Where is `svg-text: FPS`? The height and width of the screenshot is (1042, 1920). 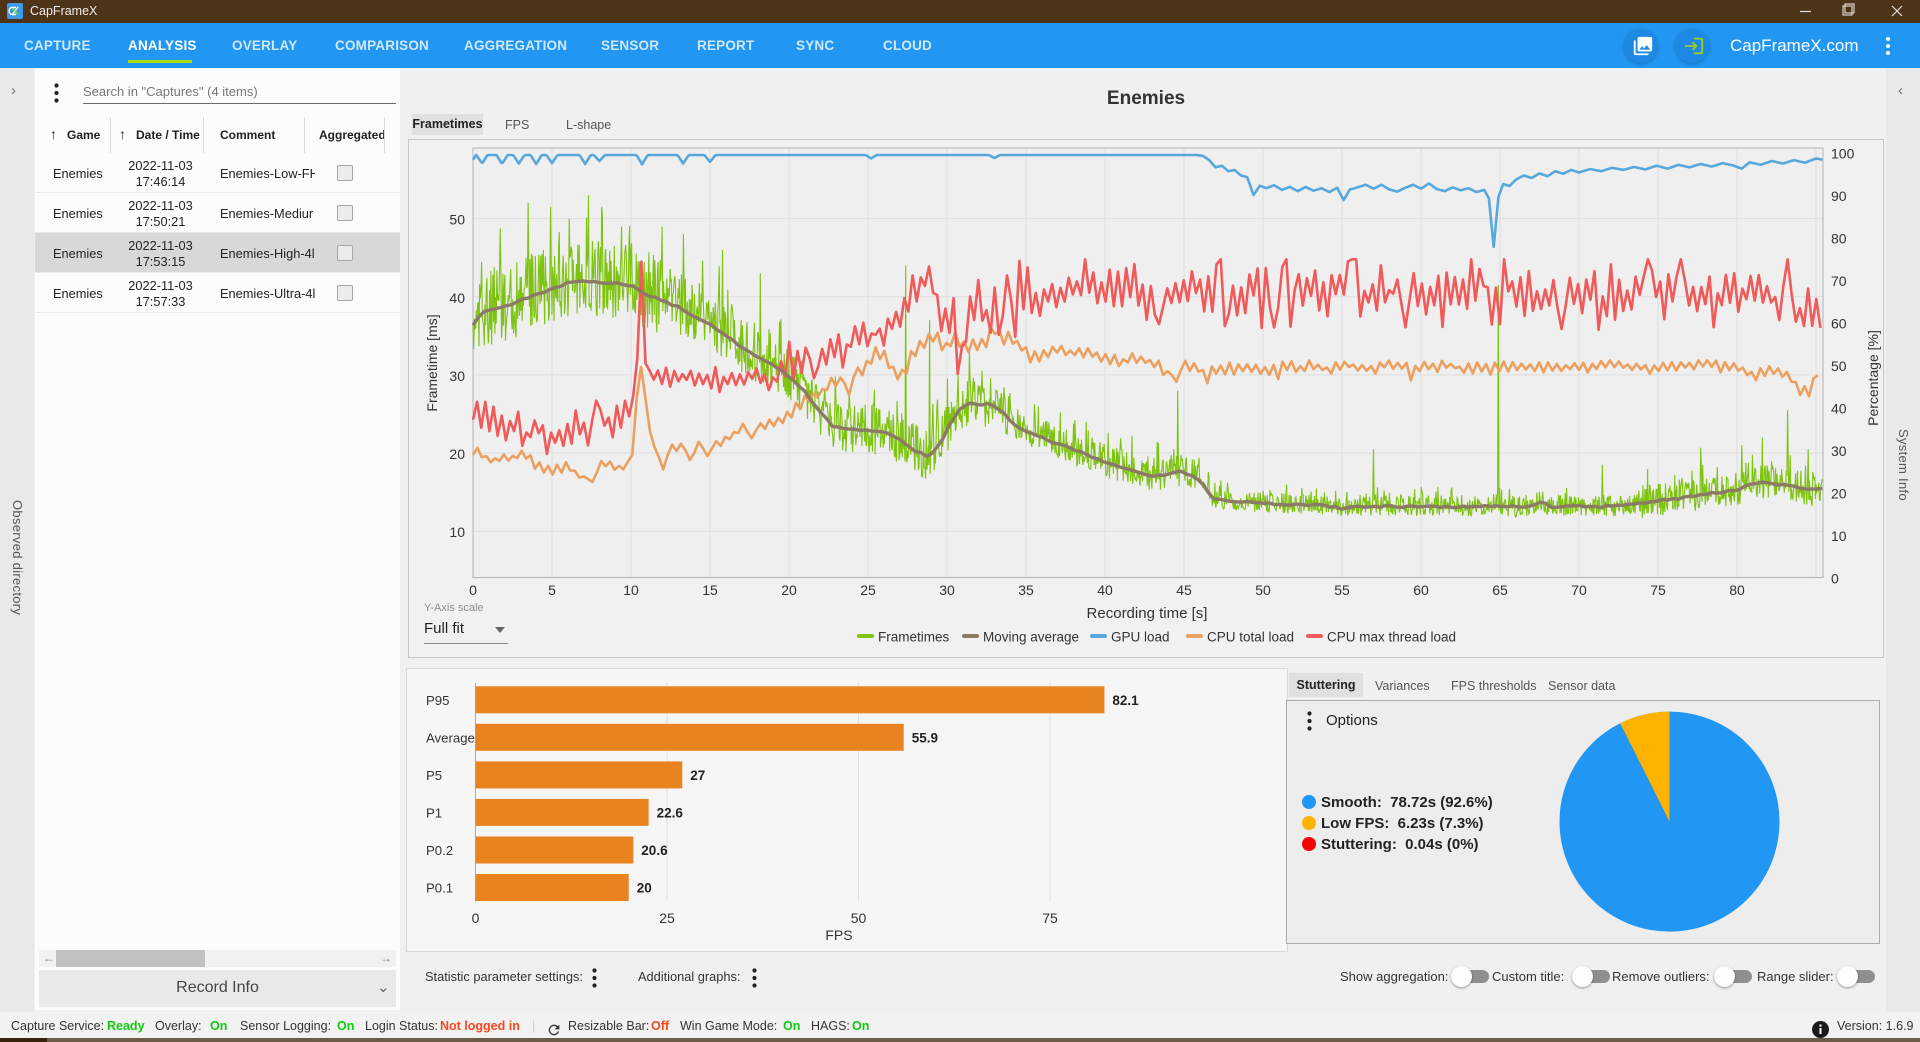 svg-text: FPS is located at coordinates (838, 935).